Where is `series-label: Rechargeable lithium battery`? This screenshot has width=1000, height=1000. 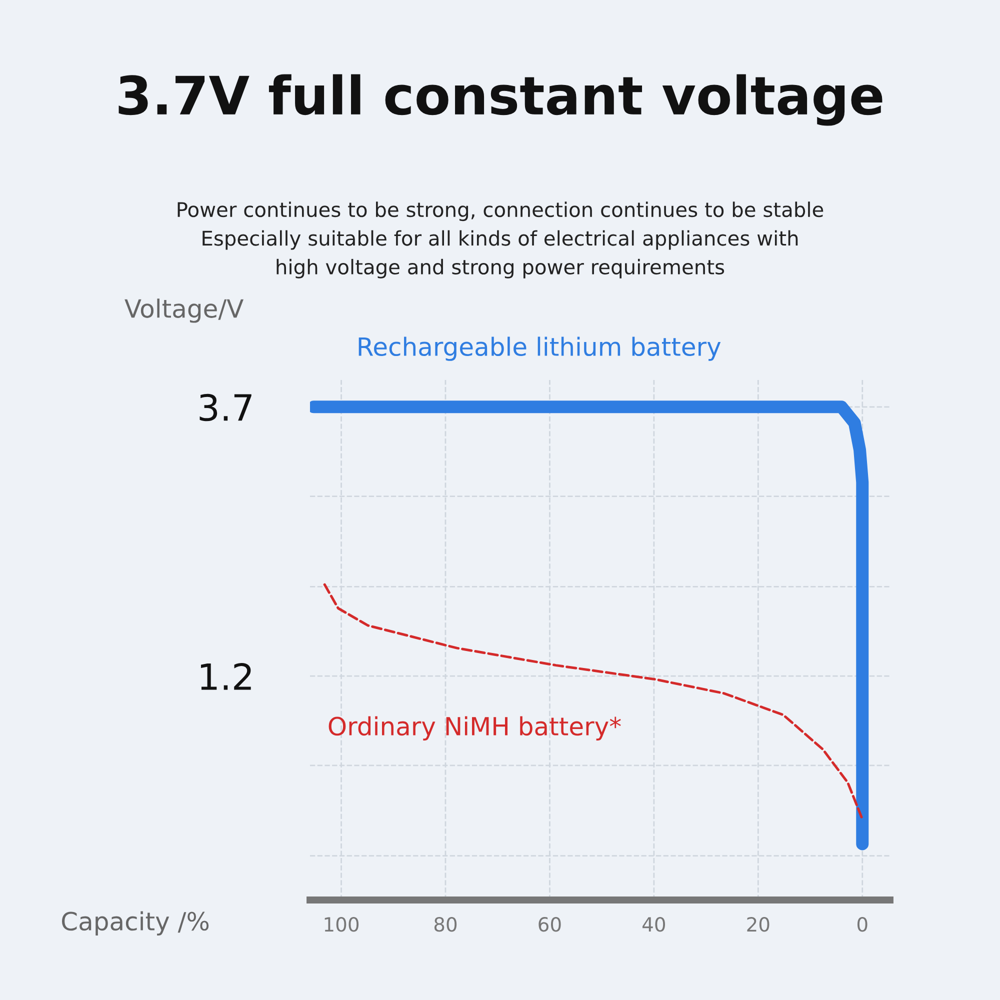
series-label: Rechargeable lithium battery is located at coordinates (539, 348).